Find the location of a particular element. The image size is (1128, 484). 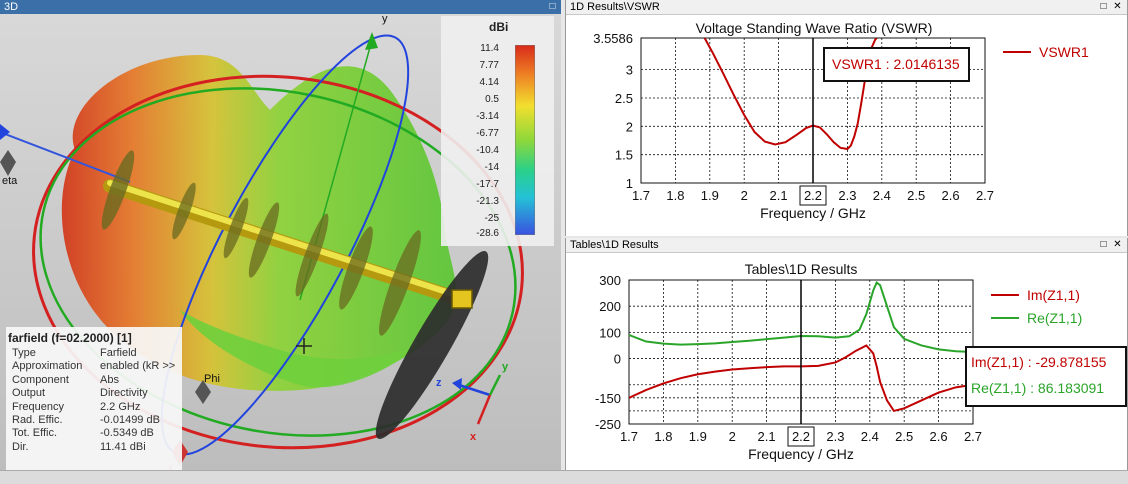

farfield-info-row: Type Farfield is located at coordinates (94, 353).